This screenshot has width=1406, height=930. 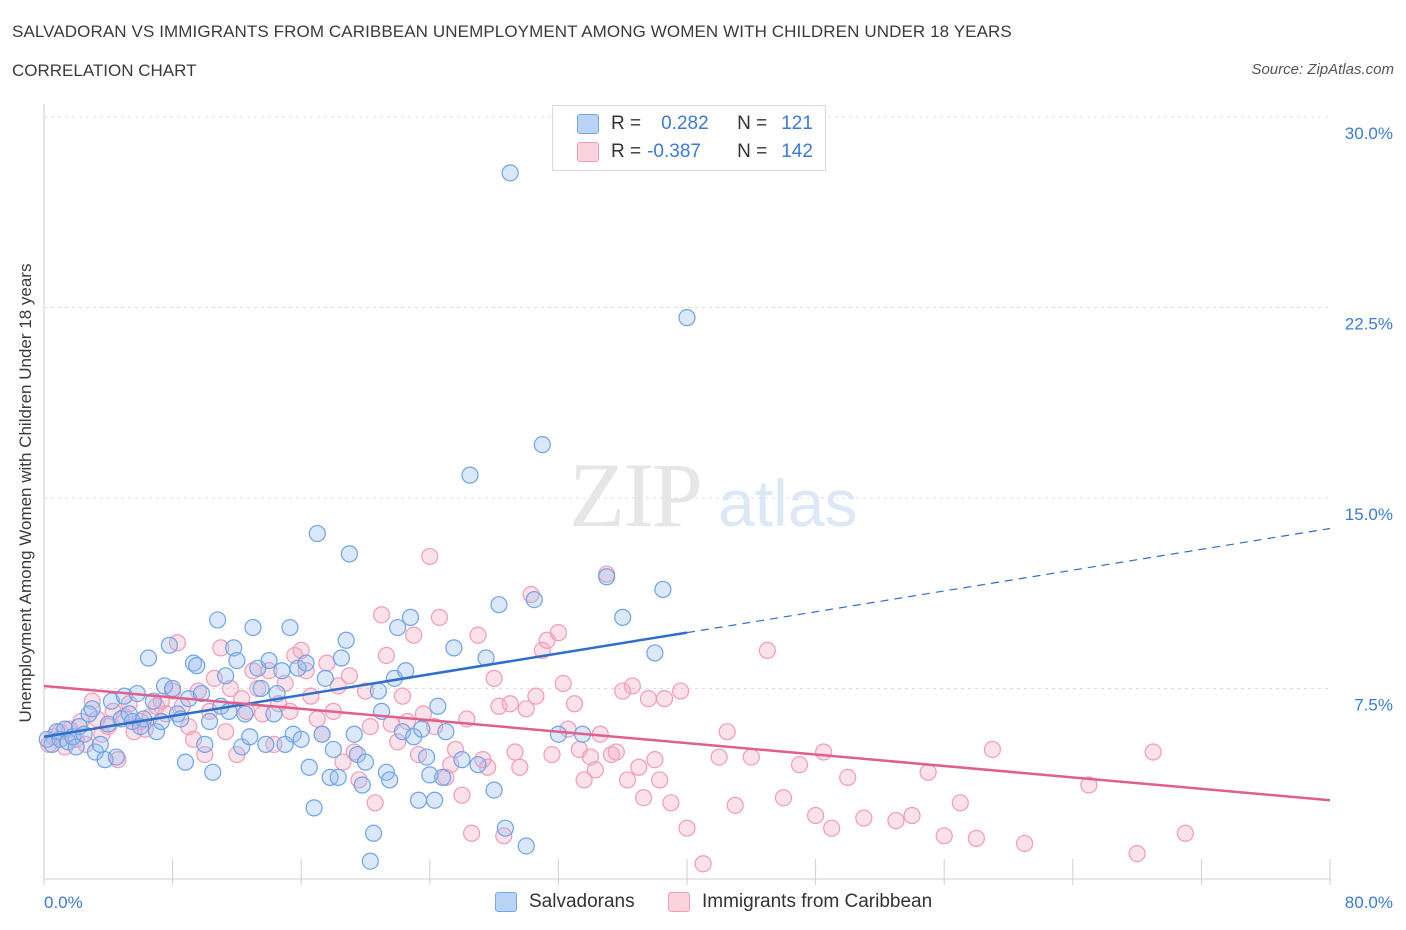 What do you see at coordinates (685, 123) in the screenshot?
I see `legend-r-value: 0.282` at bounding box center [685, 123].